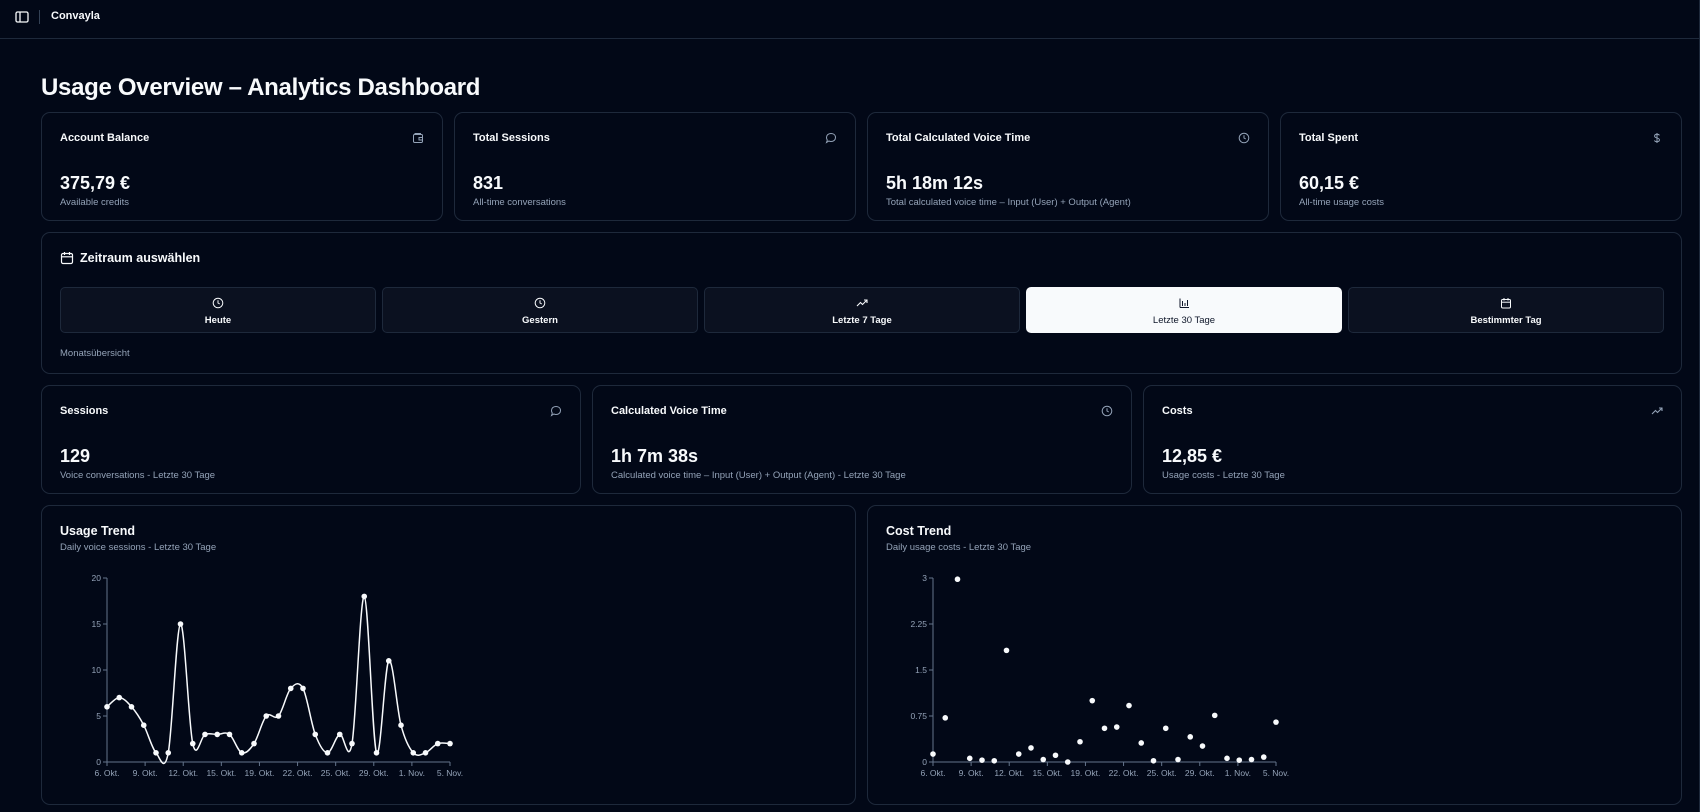 The width and height of the screenshot is (1700, 812). What do you see at coordinates (1481, 166) in the screenshot?
I see `total-spent-card: Total Spent 60,15 € All-time usage costs` at bounding box center [1481, 166].